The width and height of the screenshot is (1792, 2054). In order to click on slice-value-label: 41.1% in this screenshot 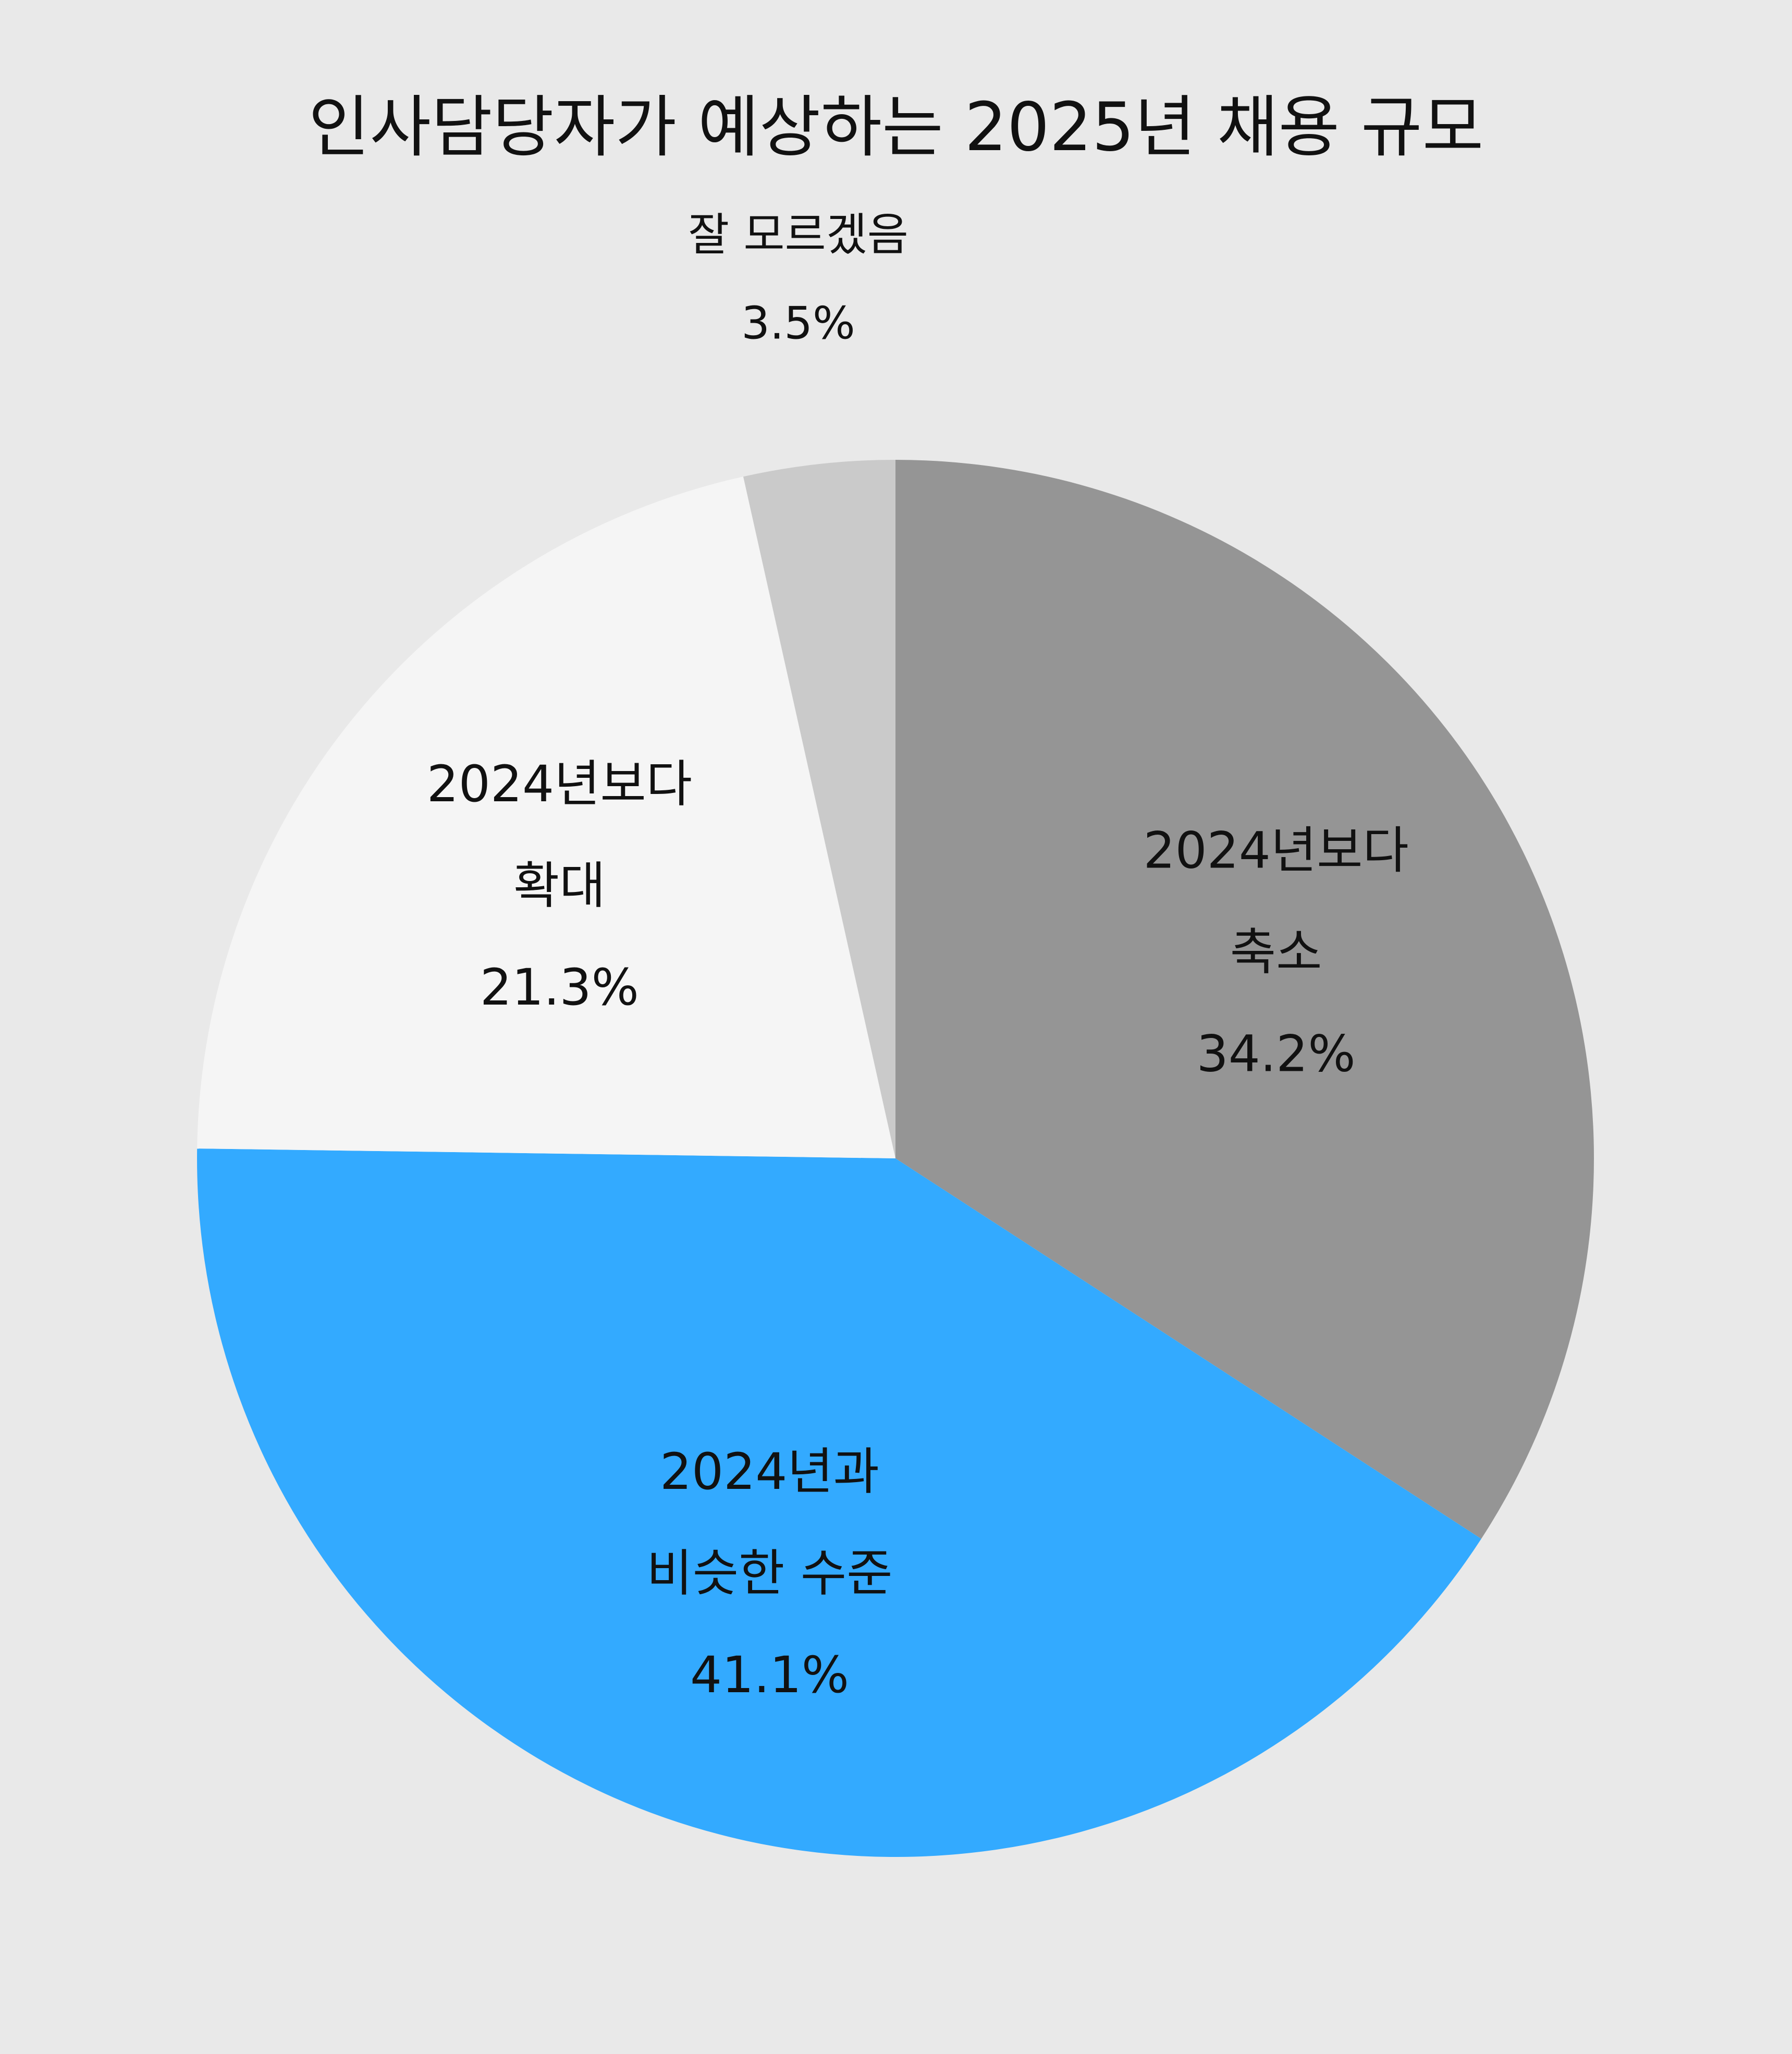, I will do `click(769, 1675)`.